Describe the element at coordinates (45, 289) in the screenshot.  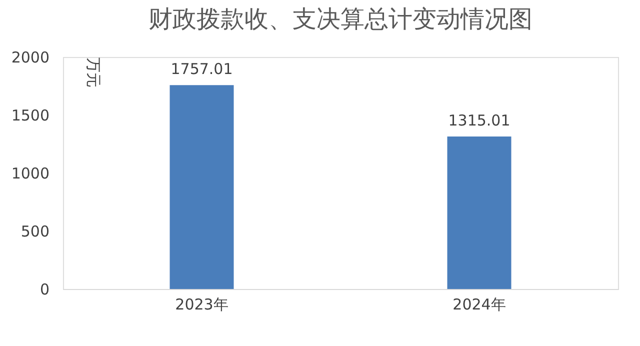
I see `y-tick-label: 0` at that location.